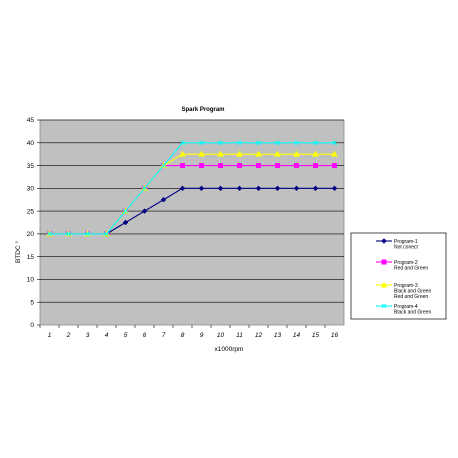 The width and height of the screenshot is (458, 458). Describe the element at coordinates (126, 335) in the screenshot. I see `x-tick-label: 5` at that location.